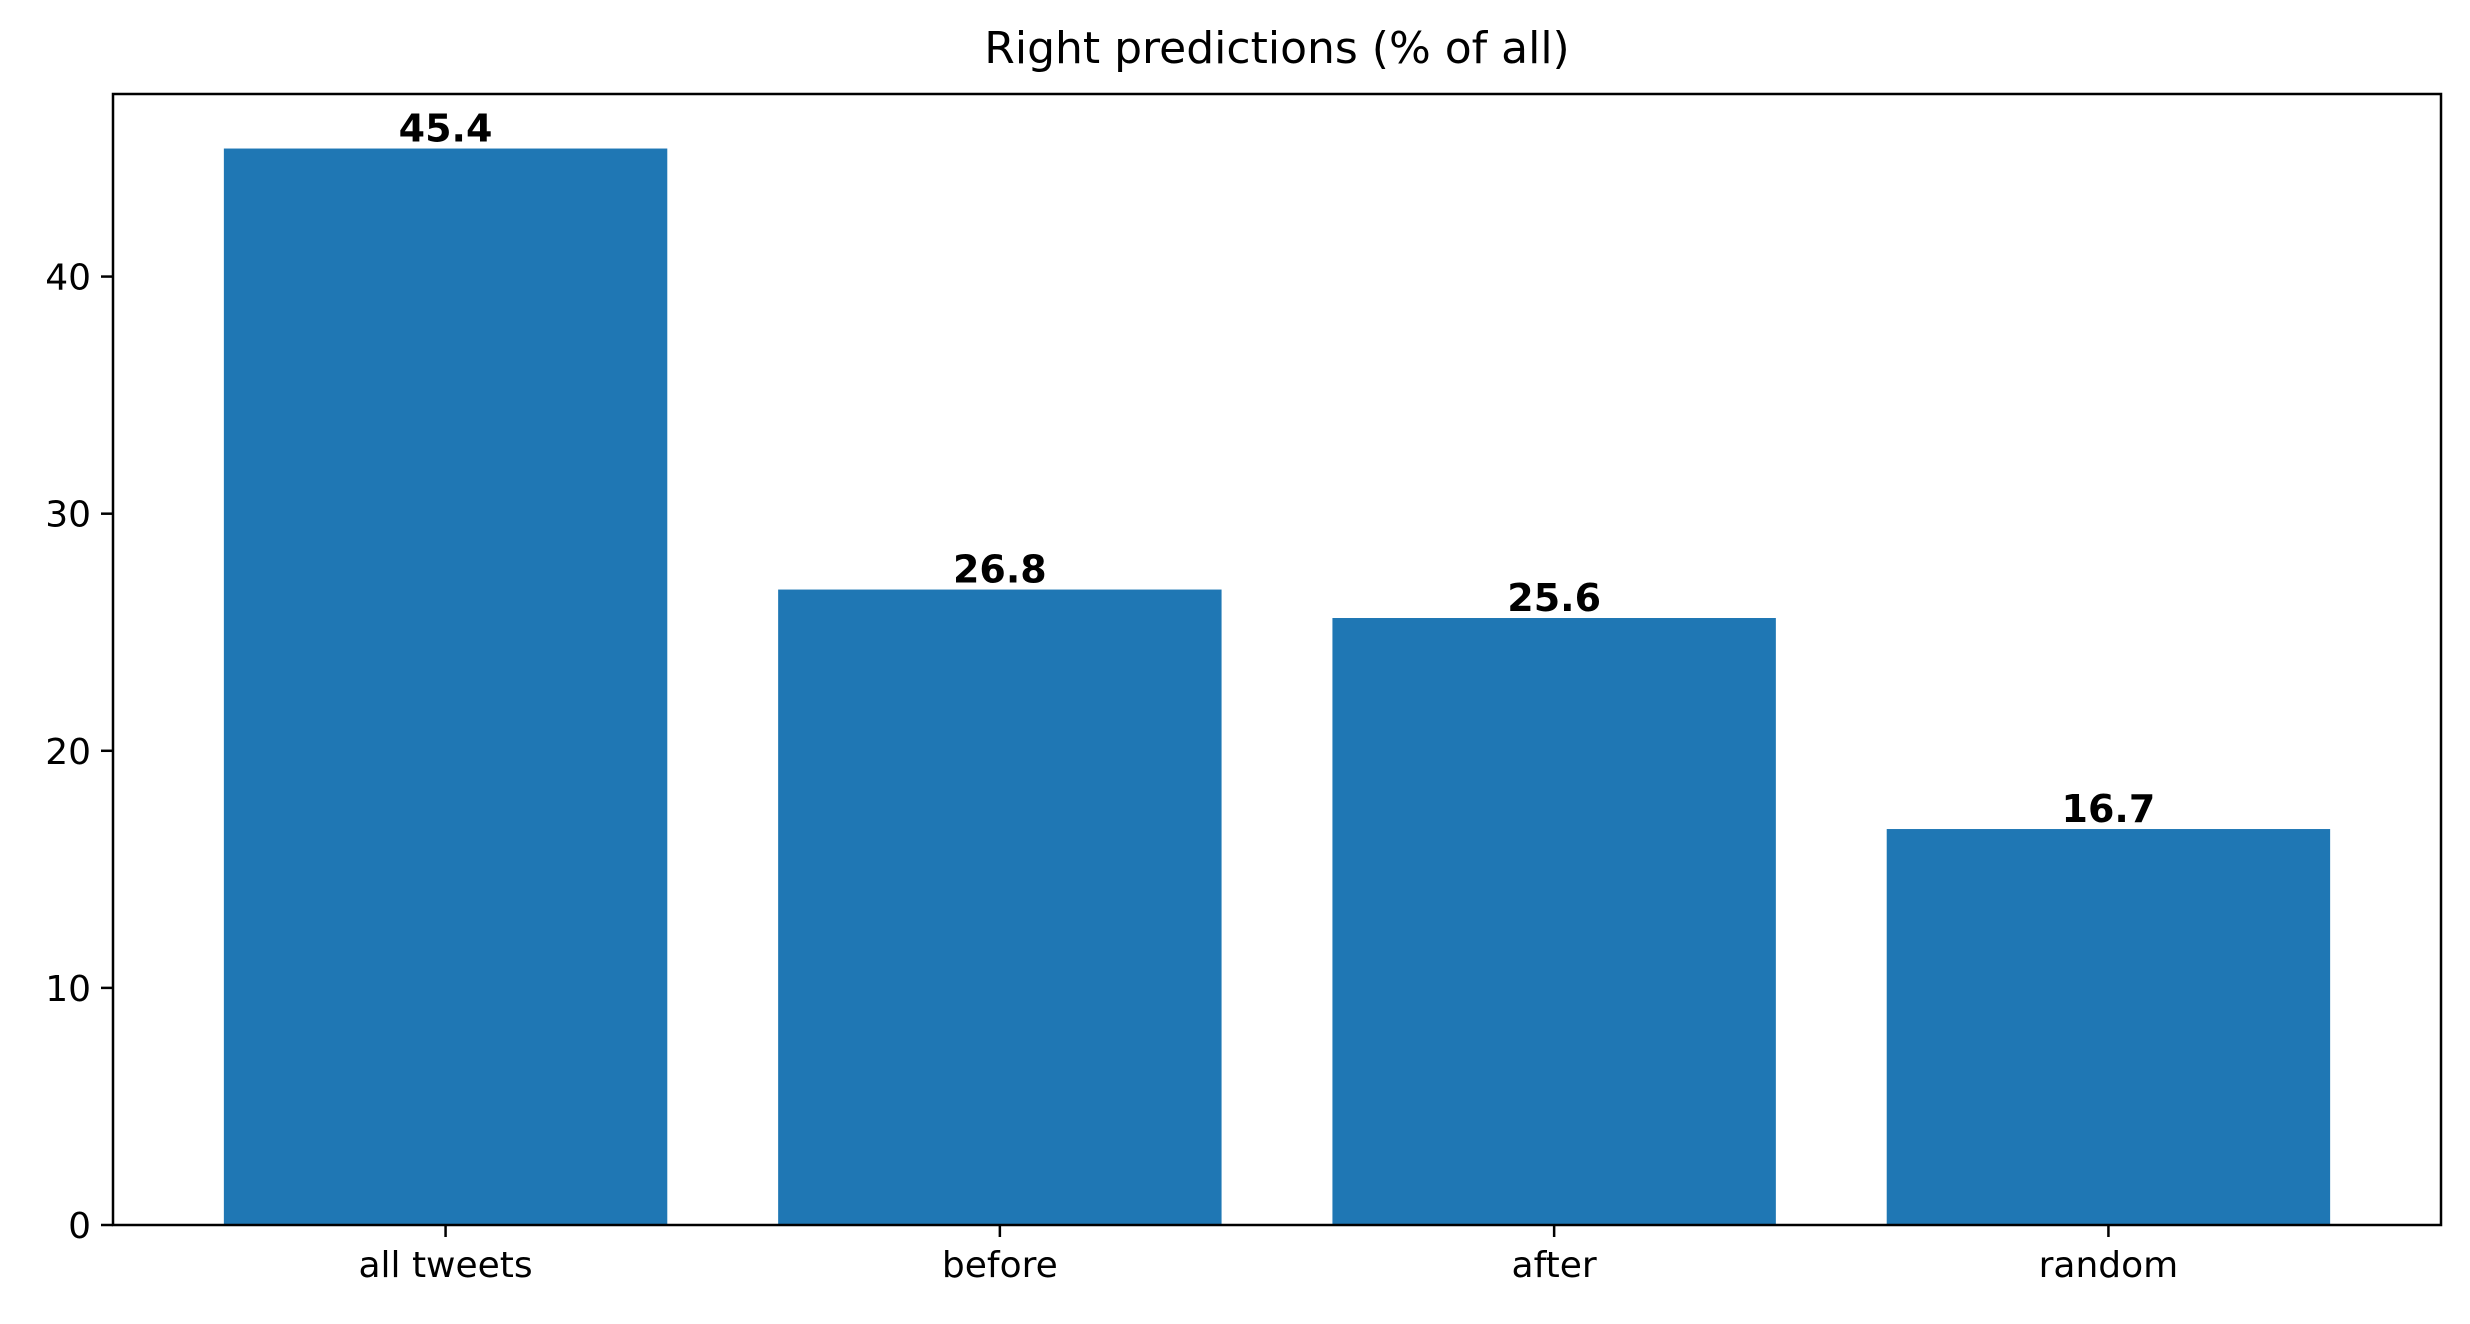  I want to click on x-axis: all tweets before after random, so click(1268, 1255).